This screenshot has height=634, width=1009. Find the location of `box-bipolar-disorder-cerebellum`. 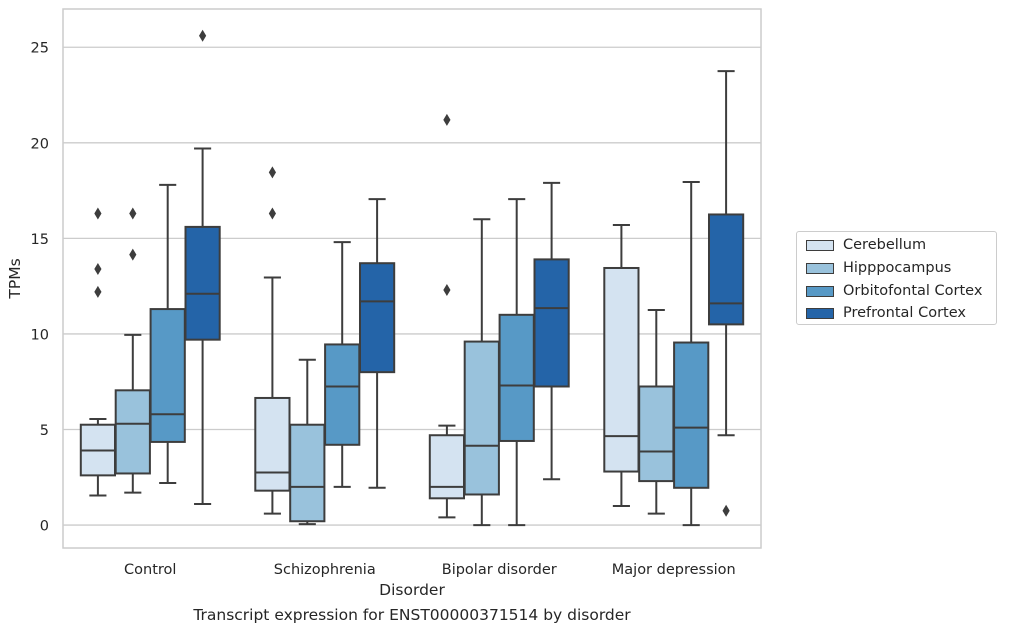

box-bipolar-disorder-cerebellum is located at coordinates (447, 316).